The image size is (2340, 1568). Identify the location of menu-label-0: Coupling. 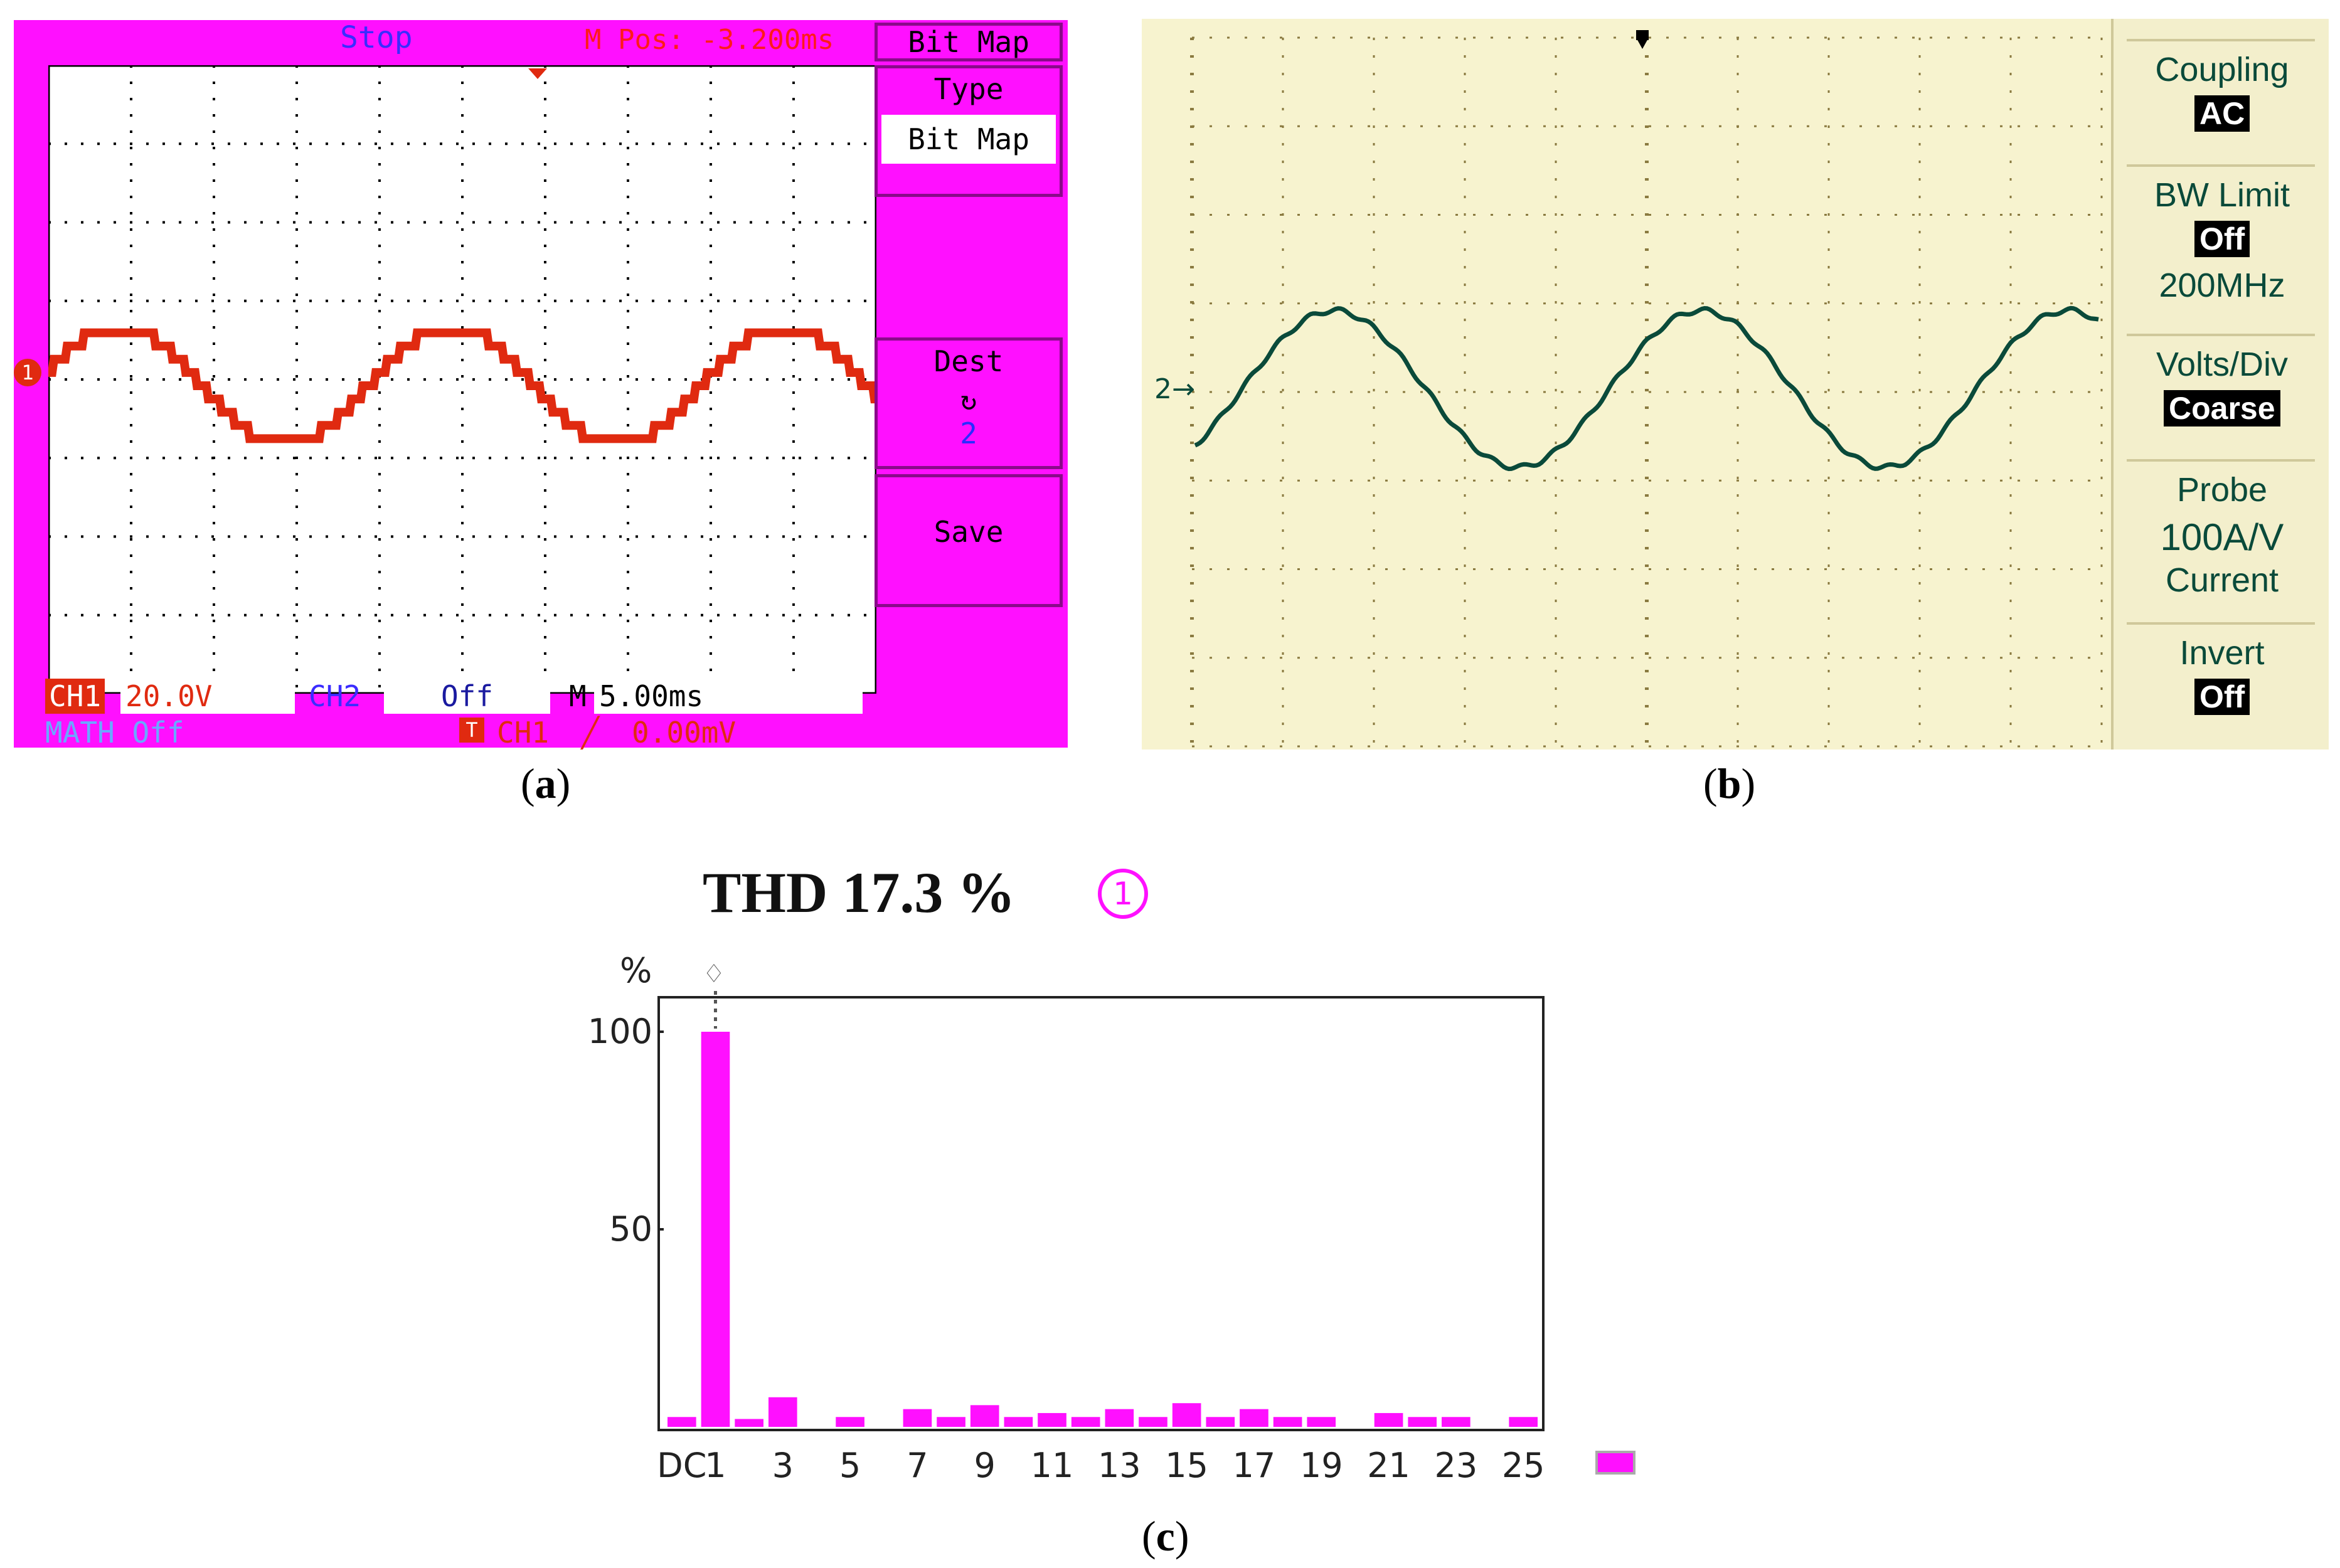
(2222, 69).